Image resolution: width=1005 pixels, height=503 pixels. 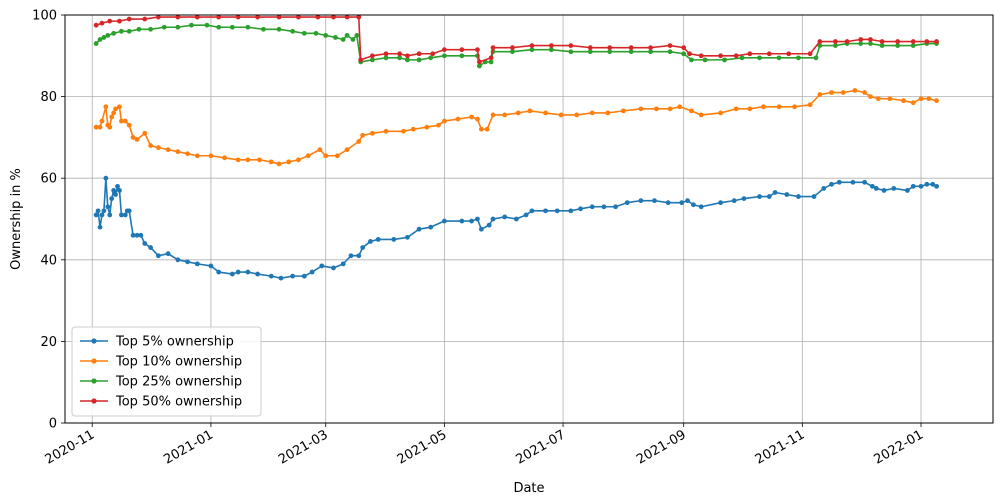 I want to click on legend-label: Top 10% ownership, so click(x=178, y=362).